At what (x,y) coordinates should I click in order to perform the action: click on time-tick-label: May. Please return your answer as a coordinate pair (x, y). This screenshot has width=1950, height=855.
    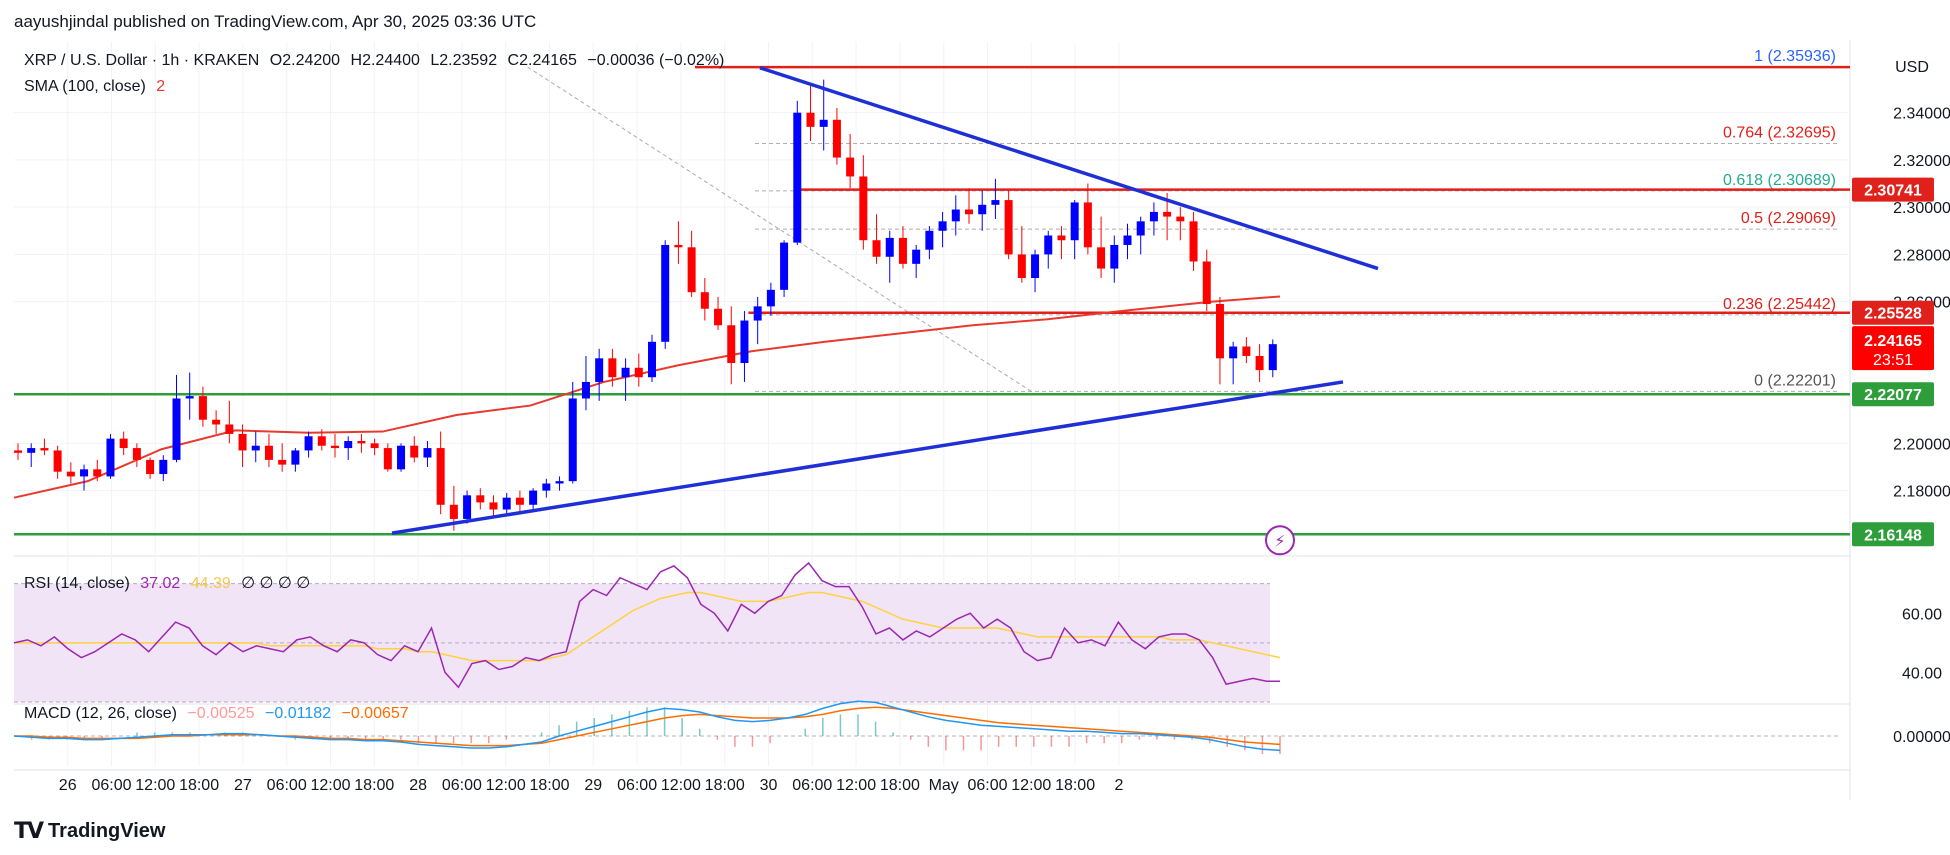
    Looking at the image, I should click on (944, 785).